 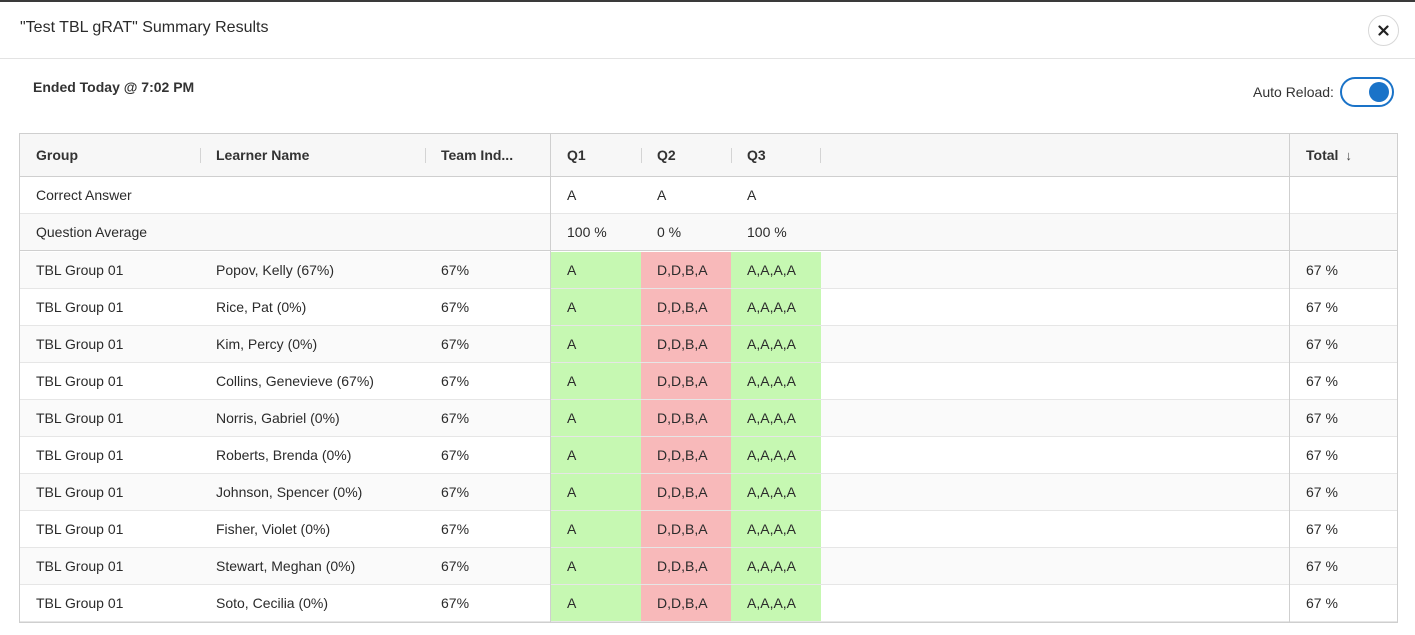 I want to click on cell-learner-name: Johnson, Spencer (0%), so click(x=289, y=492).